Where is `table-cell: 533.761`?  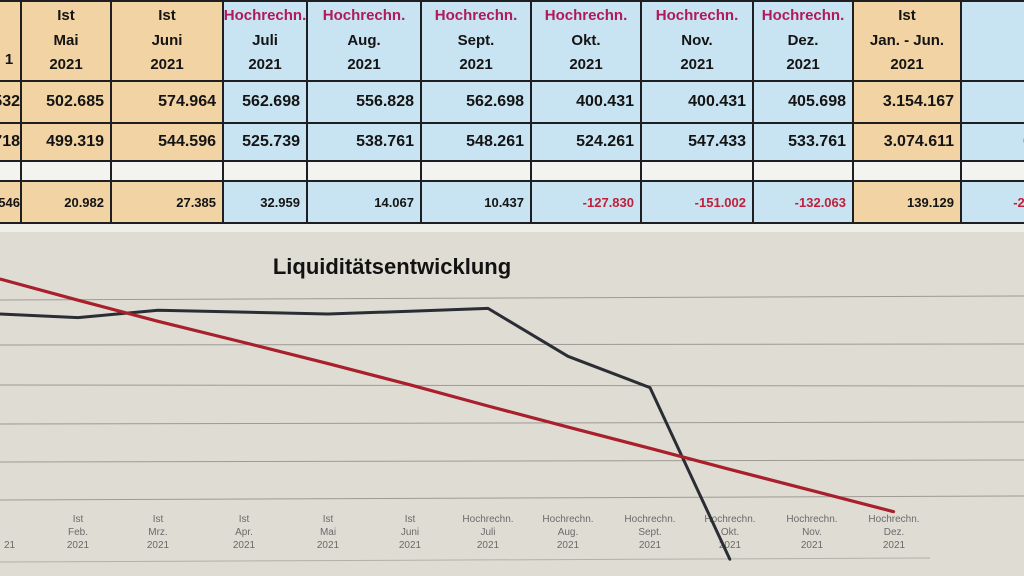
table-cell: 533.761 is located at coordinates (803, 142).